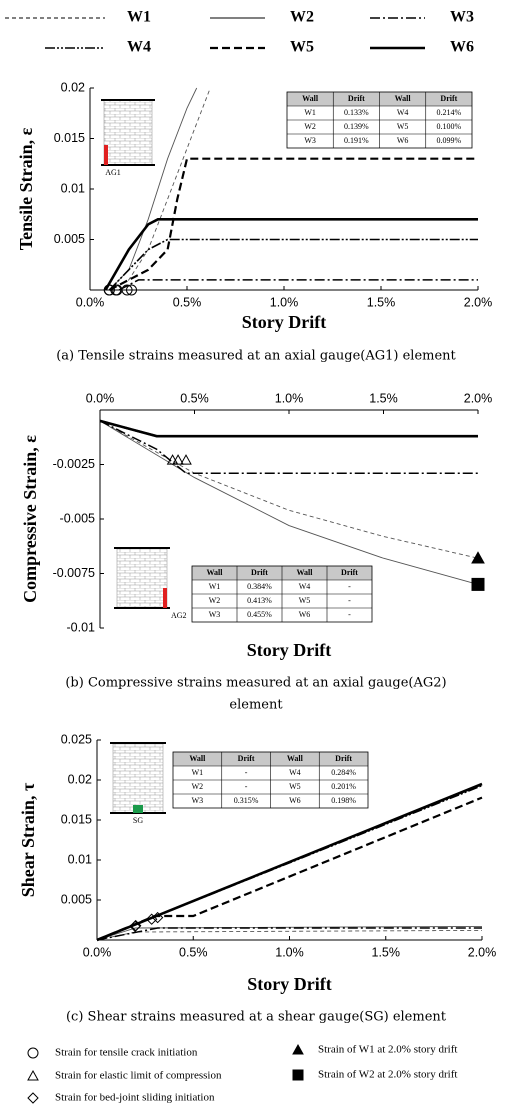 This screenshot has width=513, height=1117. I want to click on legend-label: W1, so click(139, 17).